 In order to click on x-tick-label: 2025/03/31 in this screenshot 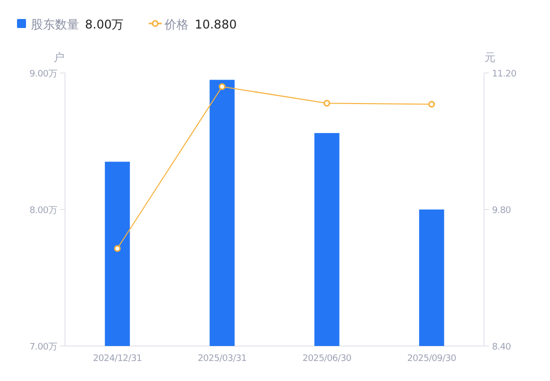, I will do `click(222, 359)`.